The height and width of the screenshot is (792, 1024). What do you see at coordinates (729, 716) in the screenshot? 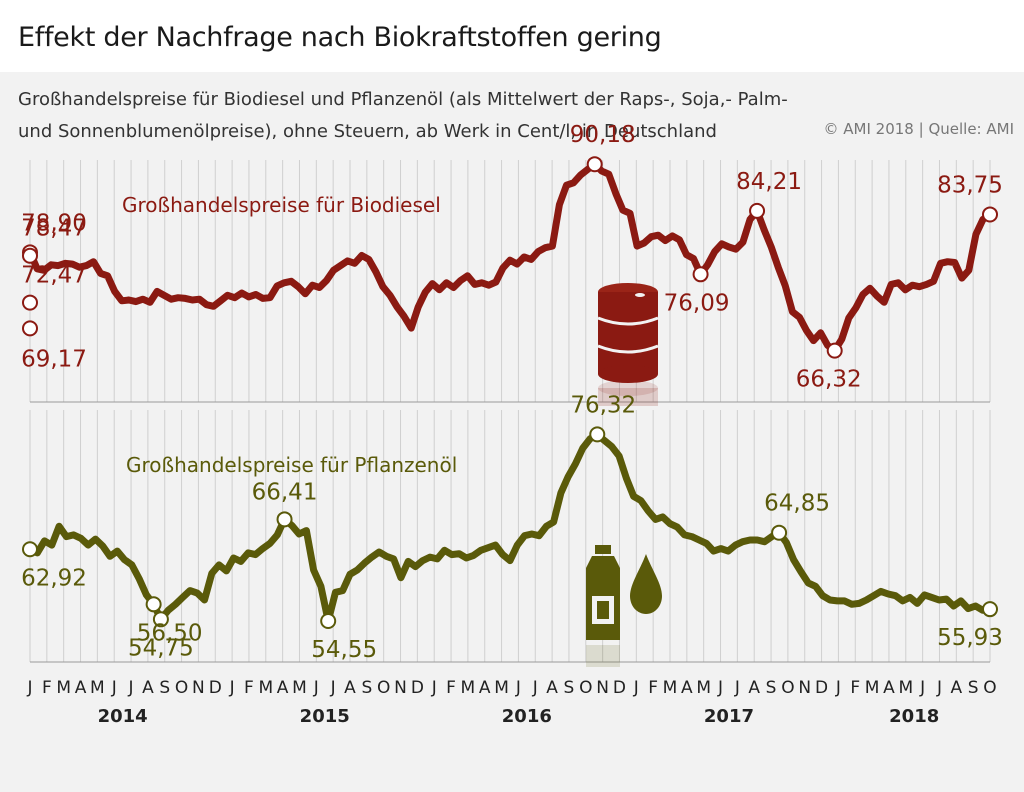
I see `x-year-label: 2017` at bounding box center [729, 716].